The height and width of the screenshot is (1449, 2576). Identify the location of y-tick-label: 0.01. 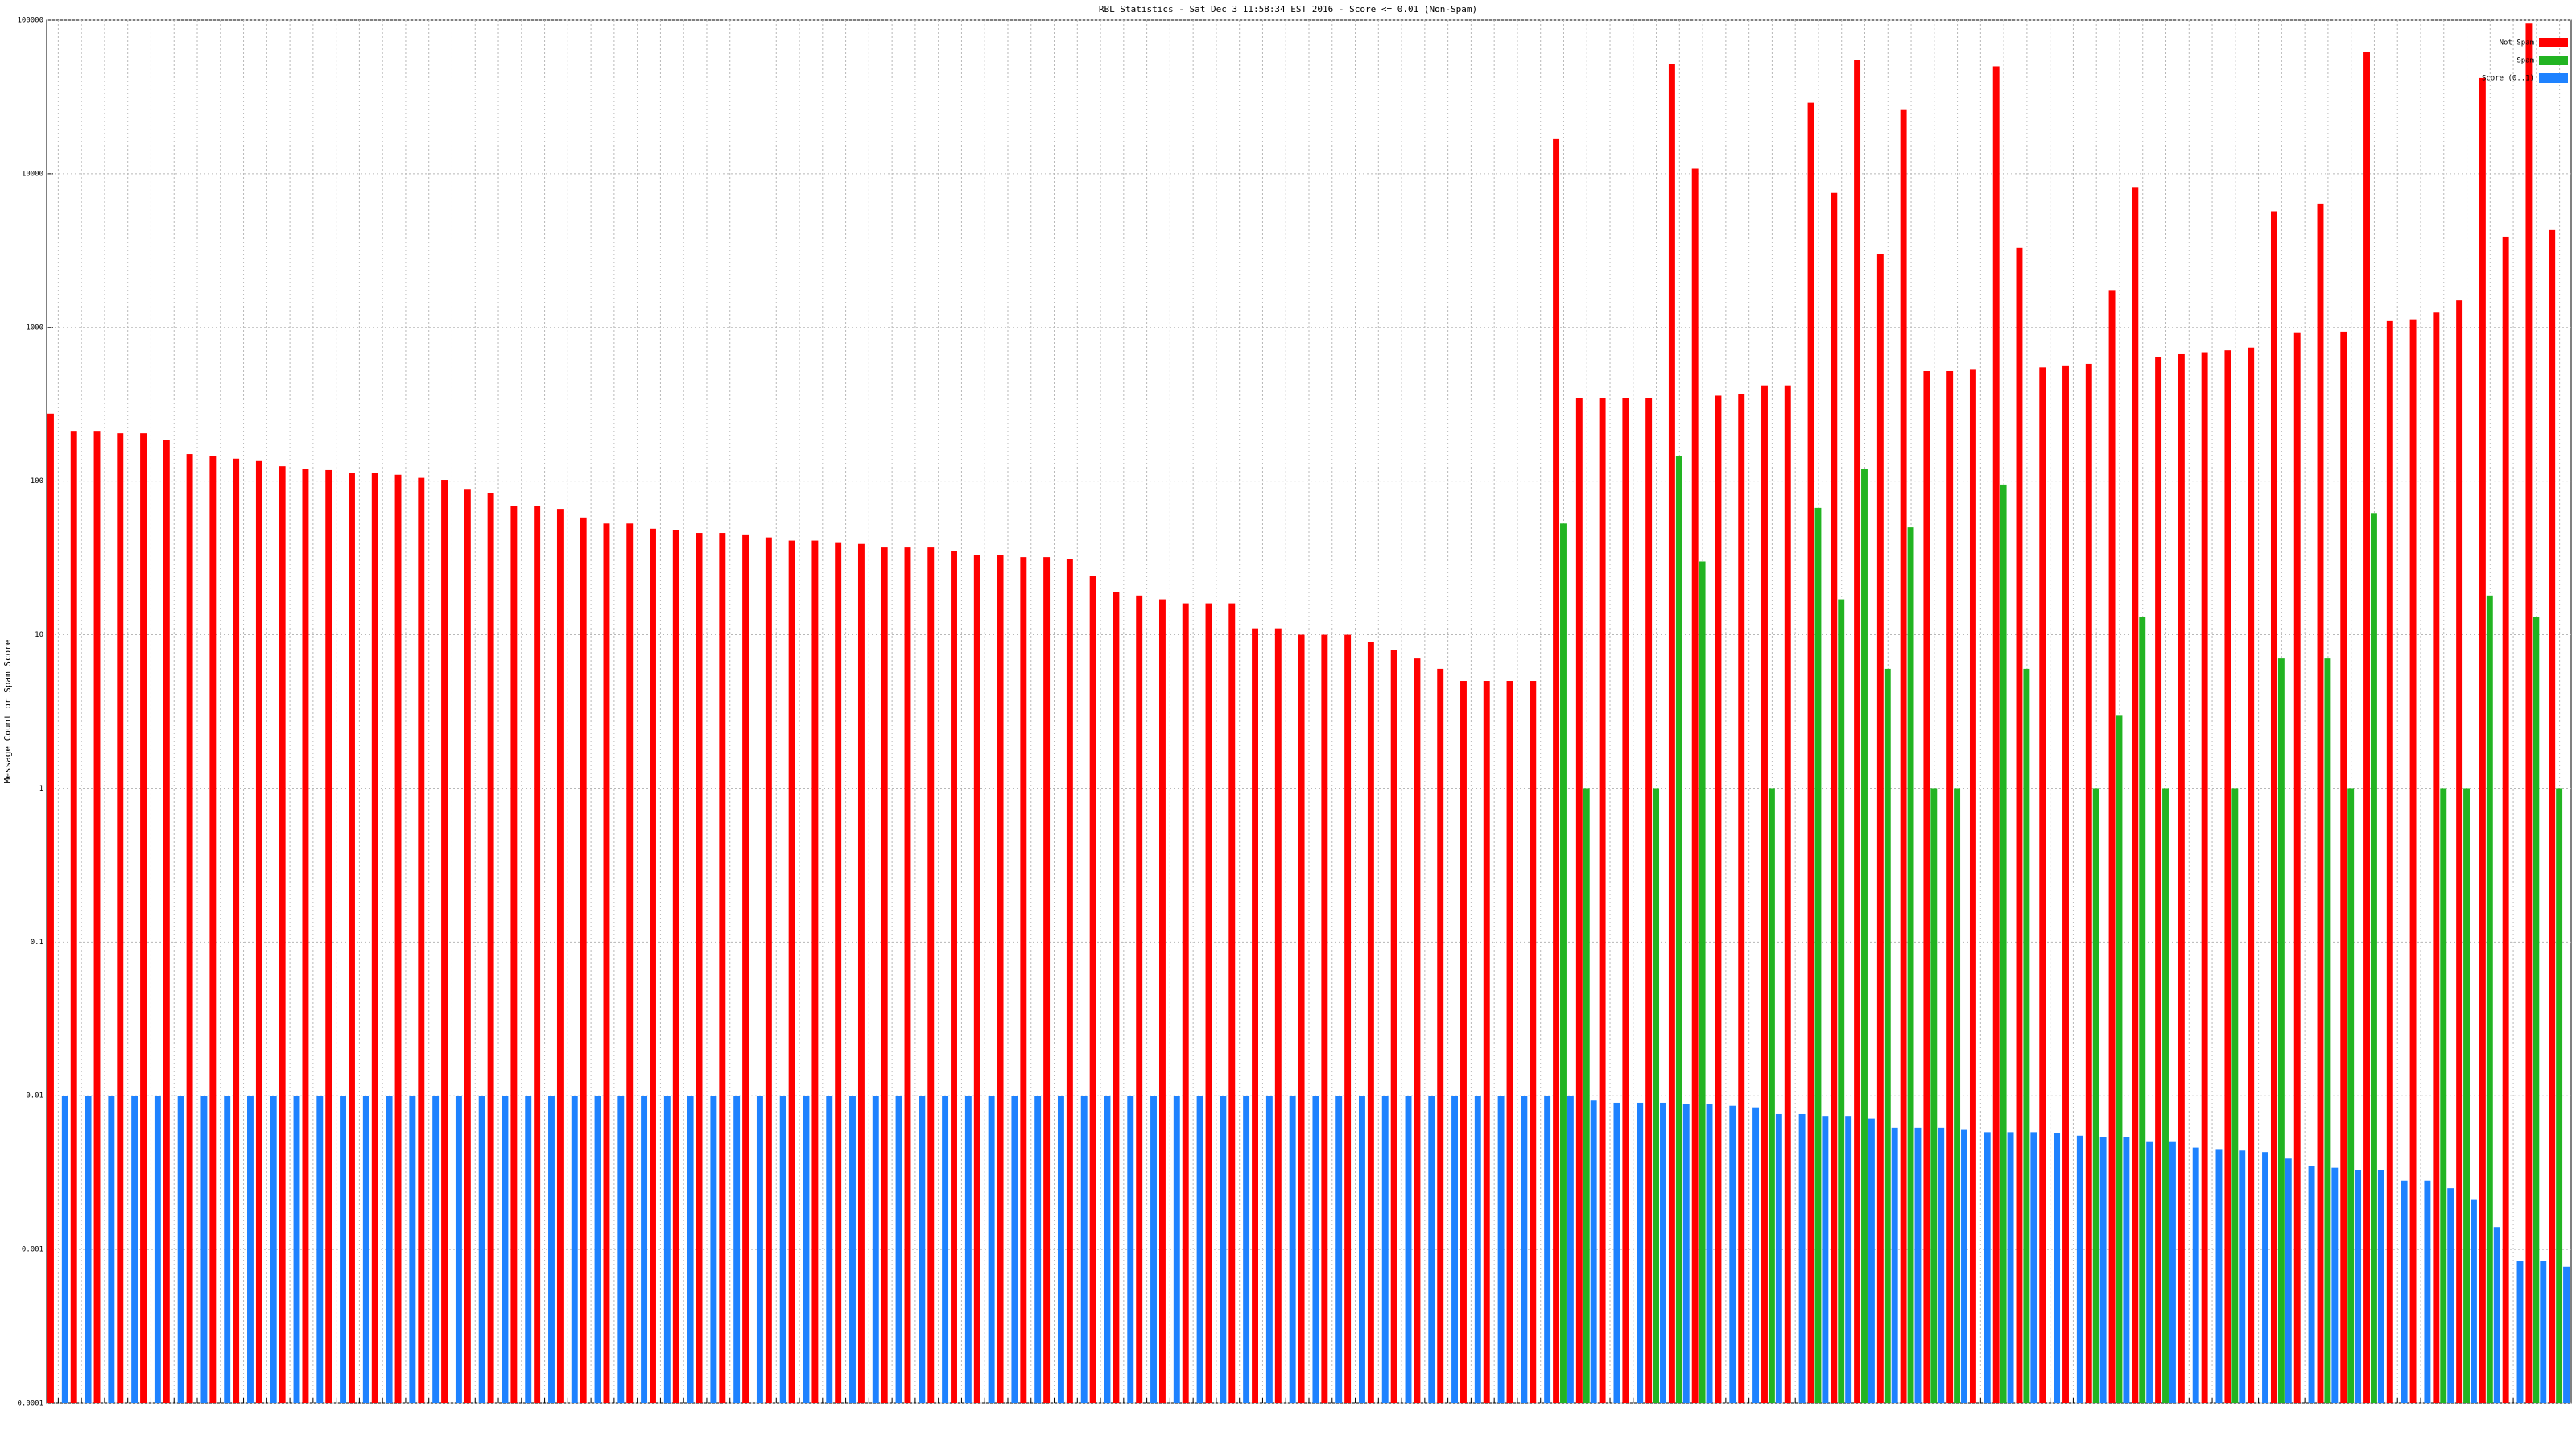
(34, 1096).